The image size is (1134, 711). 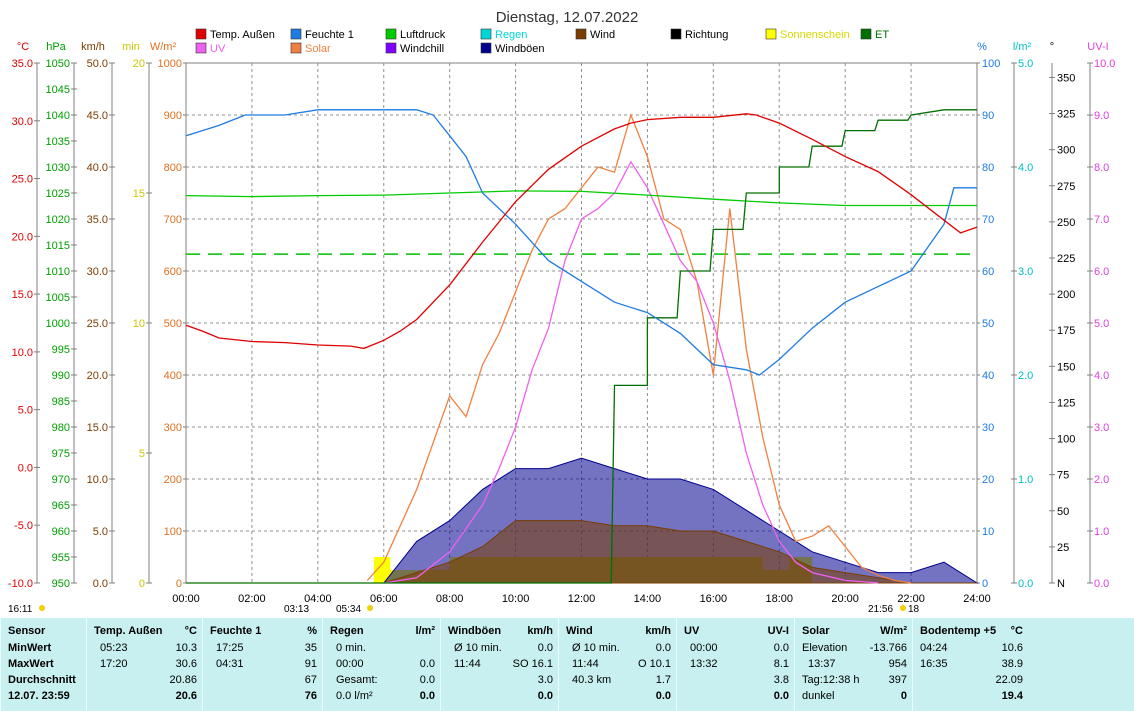 What do you see at coordinates (1066, 367) in the screenshot?
I see `axis-tick-label: 150` at bounding box center [1066, 367].